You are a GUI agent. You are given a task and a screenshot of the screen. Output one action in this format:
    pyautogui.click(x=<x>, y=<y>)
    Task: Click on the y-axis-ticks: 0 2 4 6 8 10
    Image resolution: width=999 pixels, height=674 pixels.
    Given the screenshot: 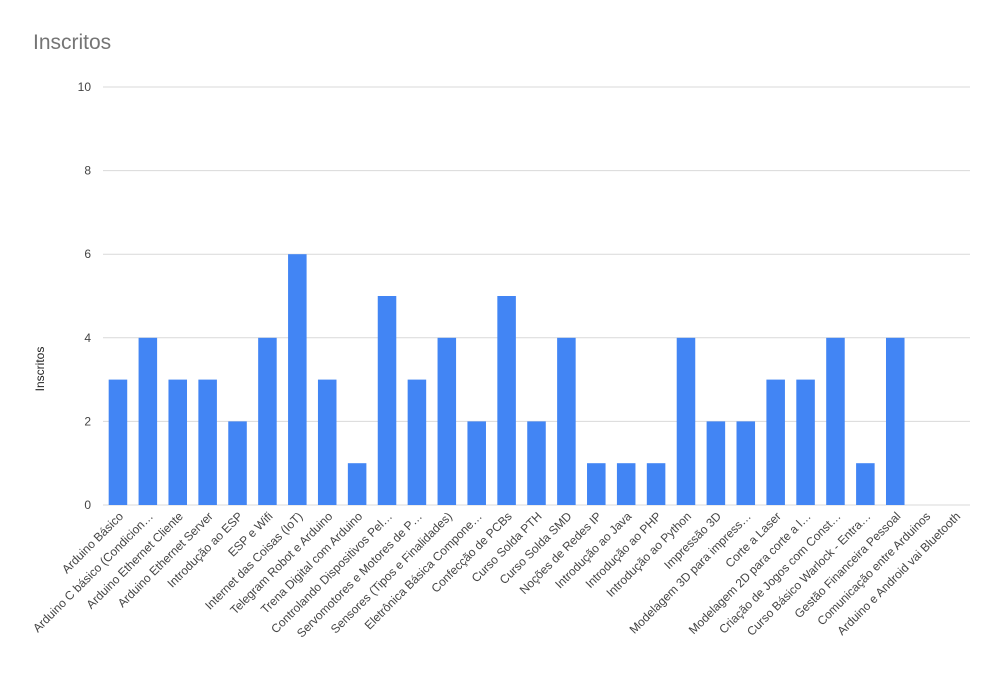 What is the action you would take?
    pyautogui.click(x=85, y=296)
    